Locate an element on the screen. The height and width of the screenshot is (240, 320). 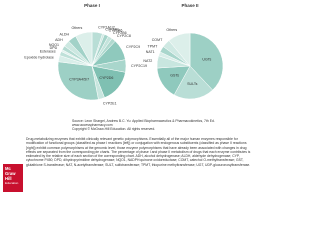
logo-text: Hill is located at coordinates (8, 178).